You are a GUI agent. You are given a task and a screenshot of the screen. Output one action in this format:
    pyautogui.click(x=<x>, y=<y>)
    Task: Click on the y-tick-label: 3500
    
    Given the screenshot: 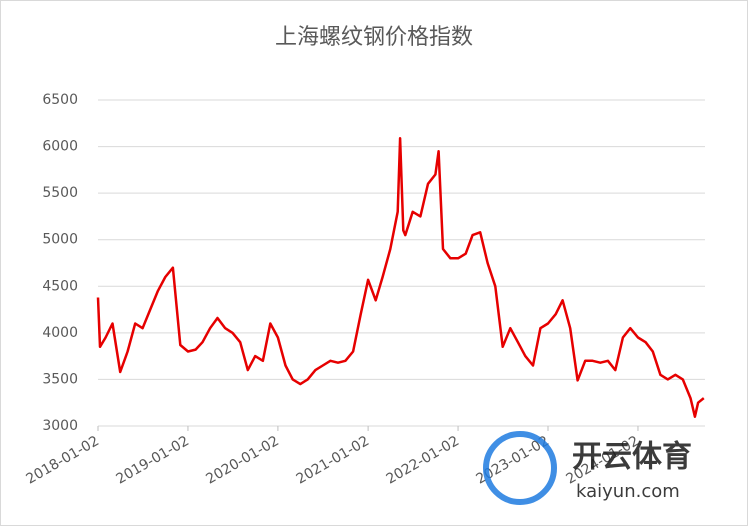 What is the action you would take?
    pyautogui.click(x=60, y=379)
    